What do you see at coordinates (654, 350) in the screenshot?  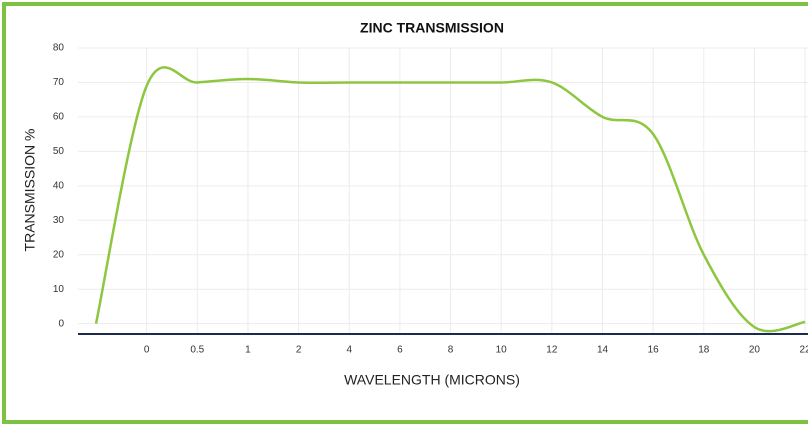 I see `x-tick-label: 16` at bounding box center [654, 350].